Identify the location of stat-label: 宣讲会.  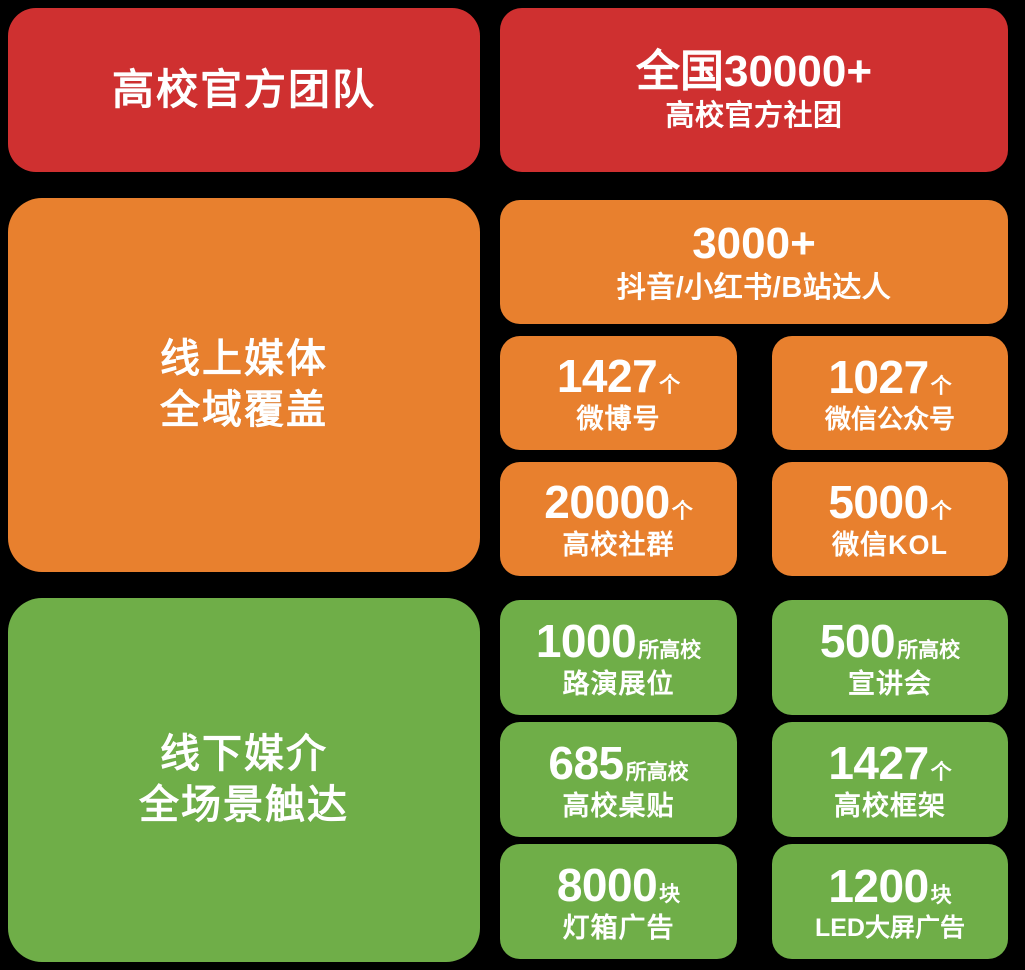
(890, 683).